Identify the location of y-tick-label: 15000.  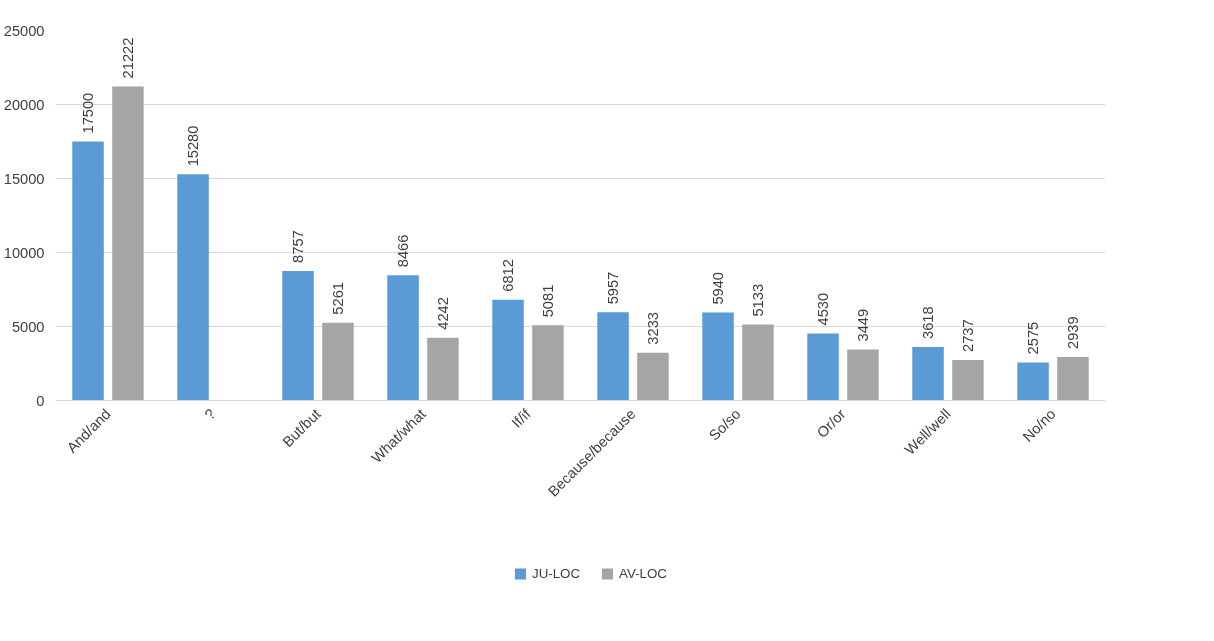
(24, 178).